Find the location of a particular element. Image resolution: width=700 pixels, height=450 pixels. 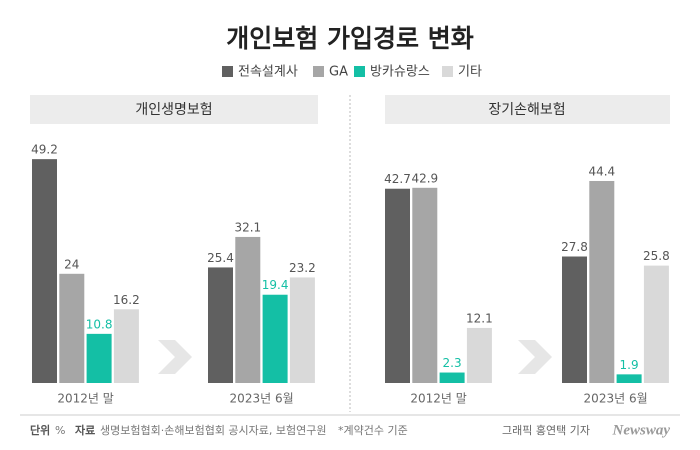

value-label: 44.4 is located at coordinates (601, 171).